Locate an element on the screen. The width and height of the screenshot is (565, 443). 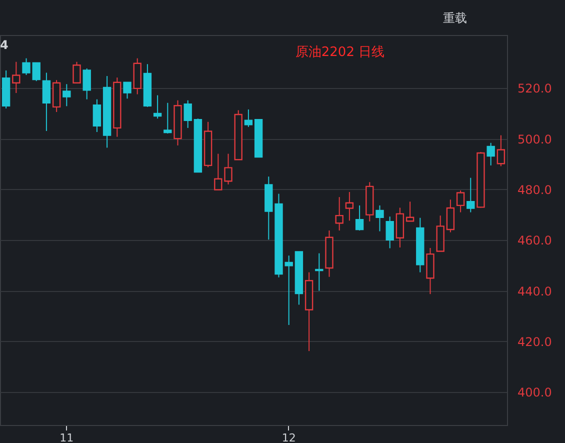
text: 原油2202 日线 is located at coordinates (340, 52).